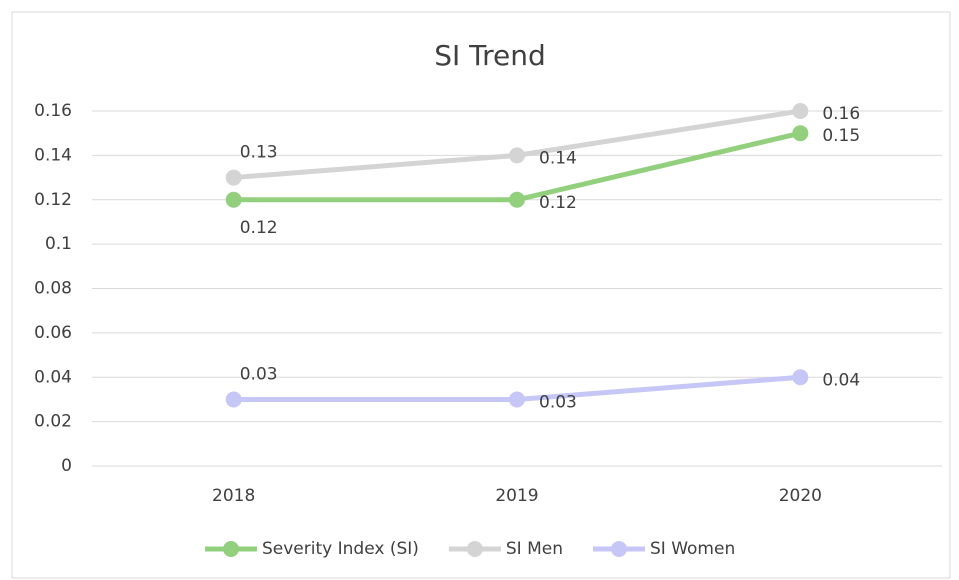  Describe the element at coordinates (800, 496) in the screenshot. I see `x-tick-label: 2020` at that location.